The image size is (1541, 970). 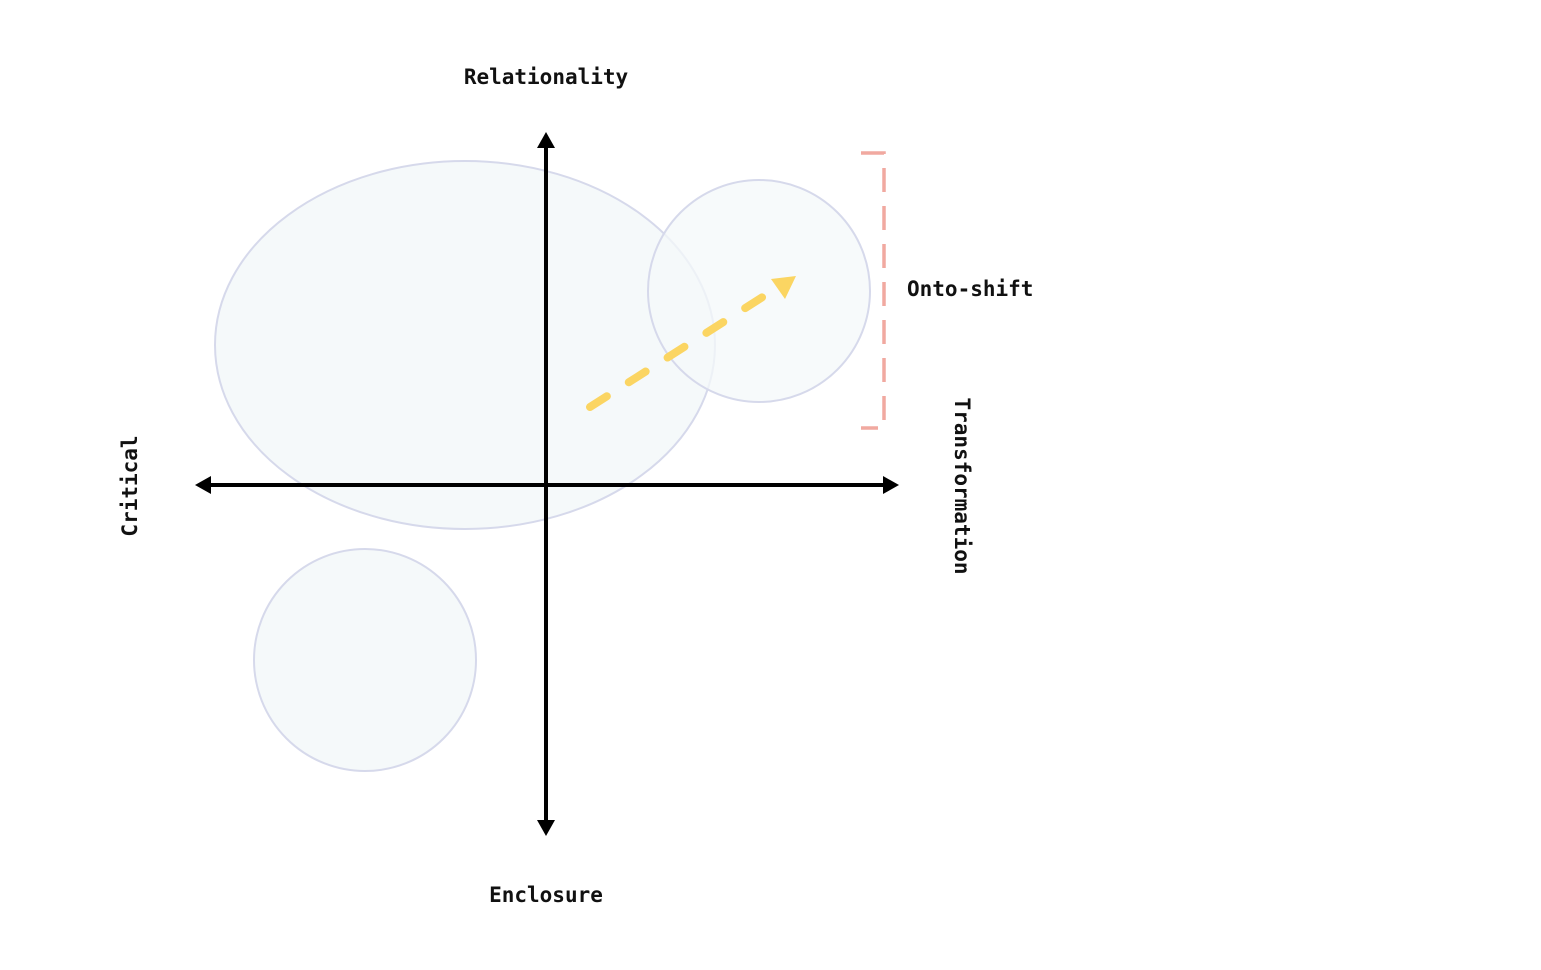 I want to click on vertical-axis, so click(x=546, y=484).